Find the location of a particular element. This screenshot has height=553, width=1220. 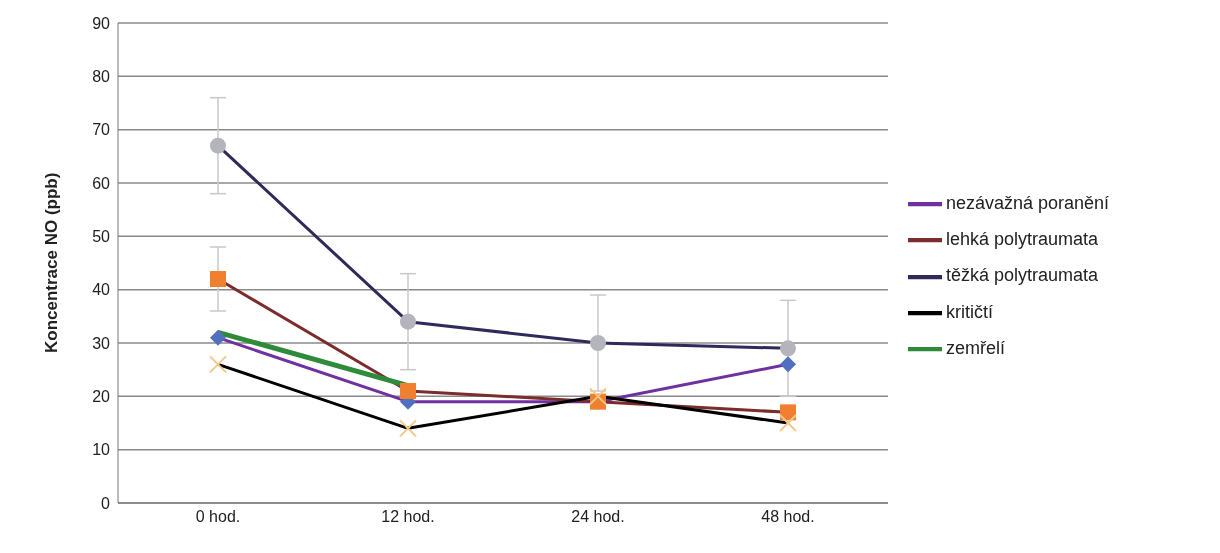

legend-label: těžká polytraumata is located at coordinates (1022, 275).